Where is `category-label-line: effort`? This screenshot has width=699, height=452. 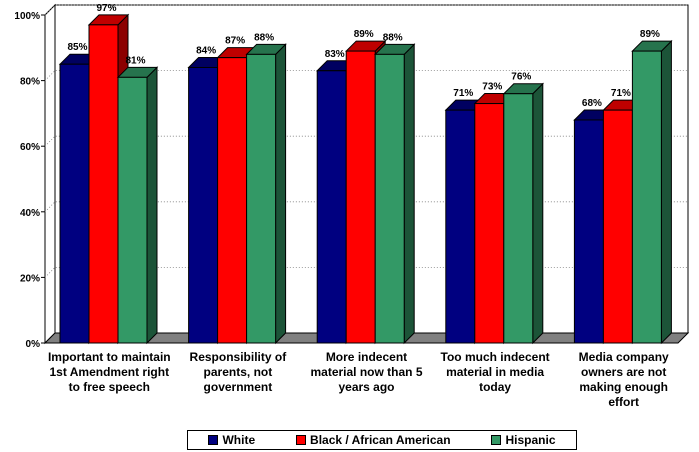 category-label-line: effort is located at coordinates (624, 402).